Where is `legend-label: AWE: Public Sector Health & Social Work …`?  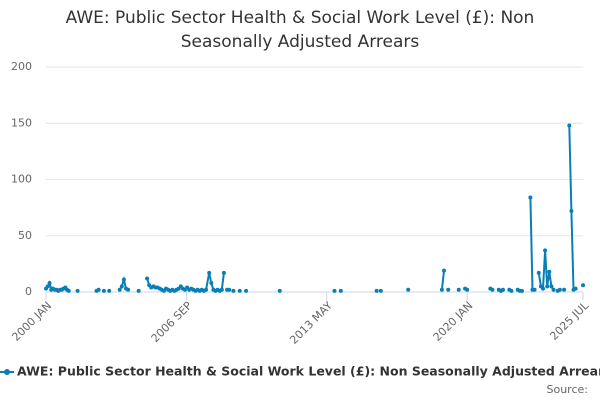 legend-label: AWE: Public Sector Health & Social Work … is located at coordinates (308, 371).